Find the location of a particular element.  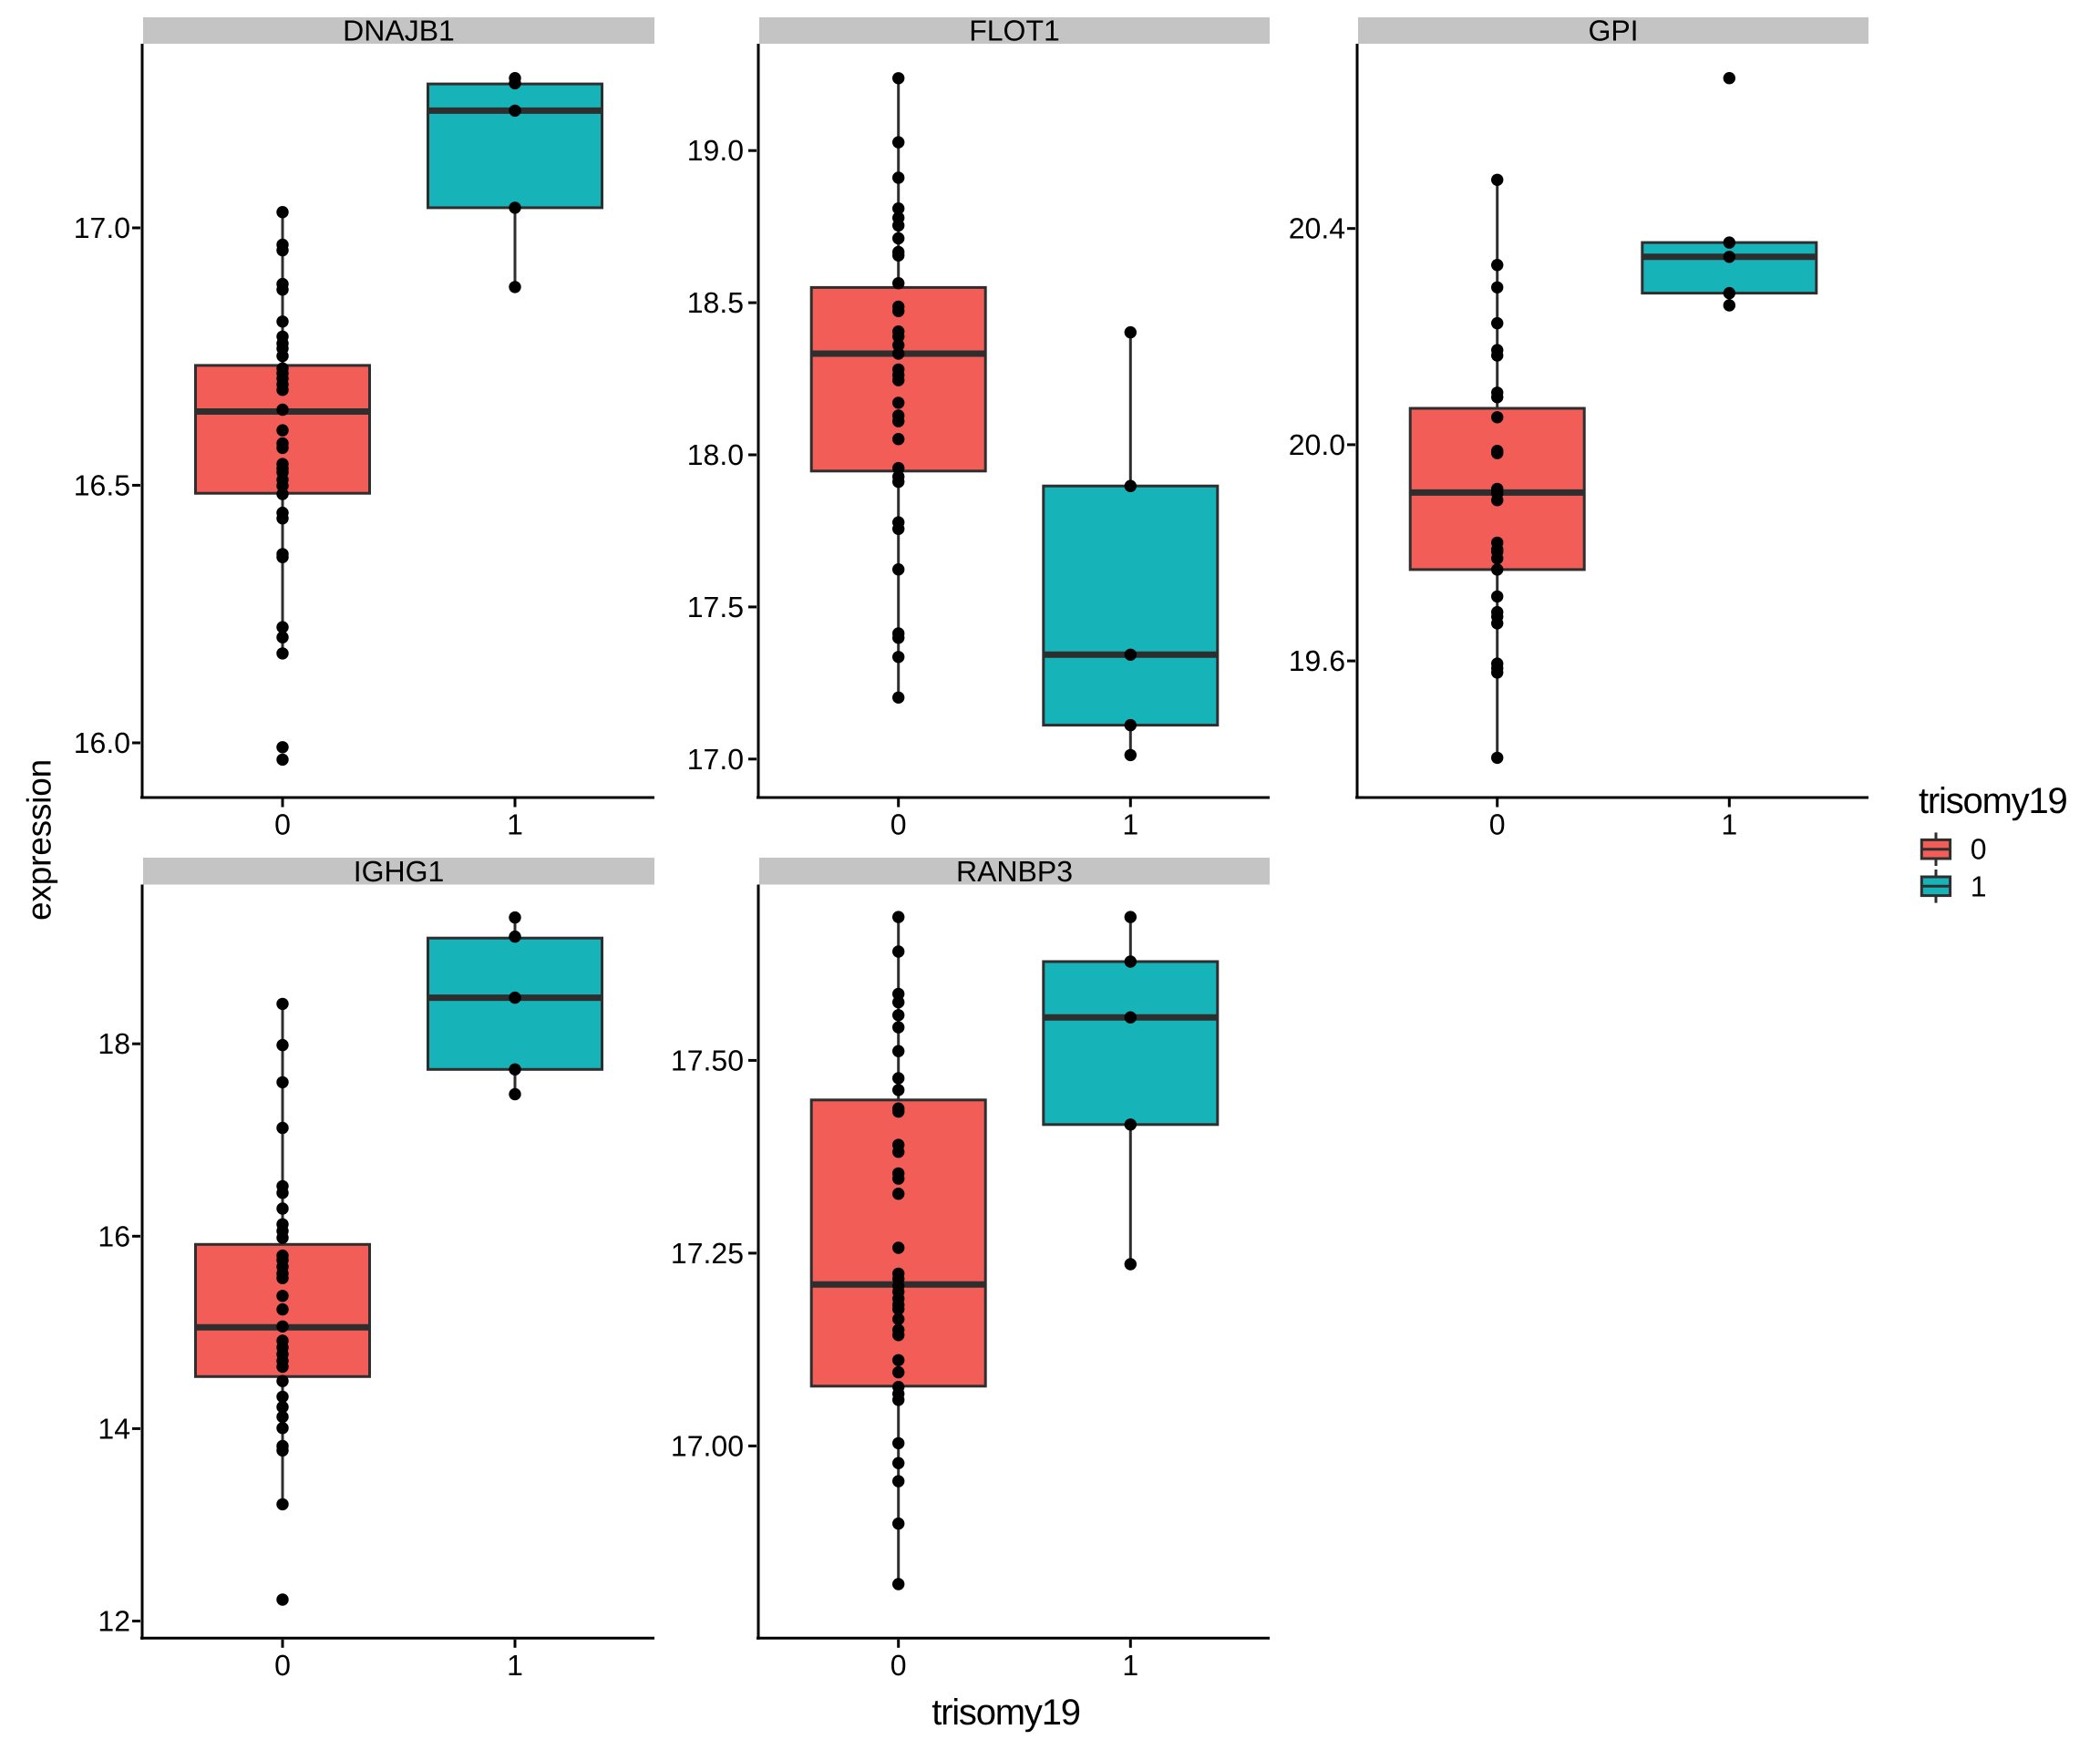

svg-text: RANBP3 is located at coordinates (1015, 872).